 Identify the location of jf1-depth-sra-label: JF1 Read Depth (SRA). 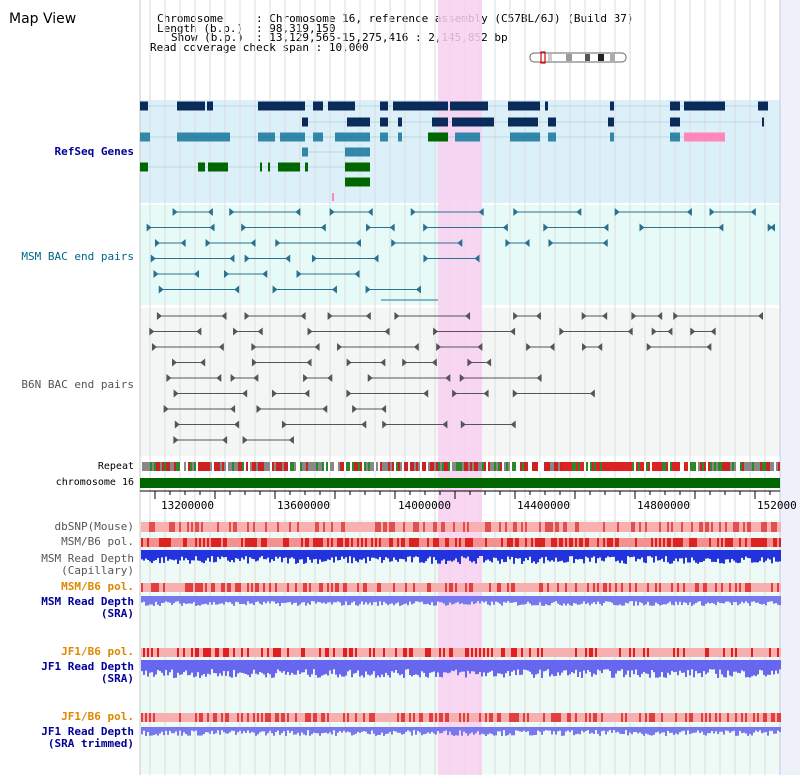
(87, 673).